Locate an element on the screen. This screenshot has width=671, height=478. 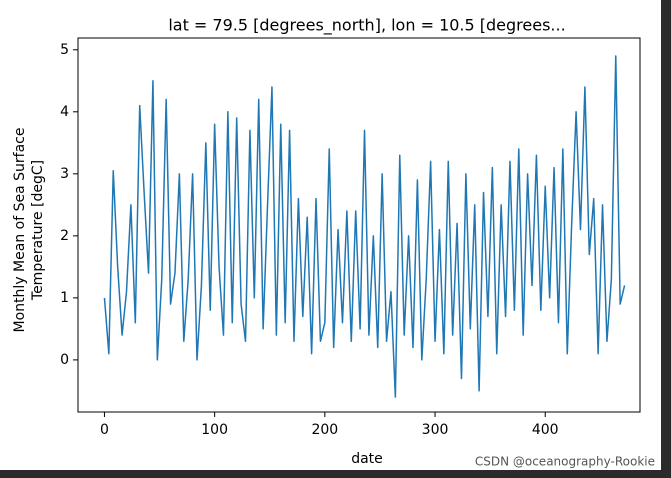
x-axis-label: date is located at coordinates (367, 459).